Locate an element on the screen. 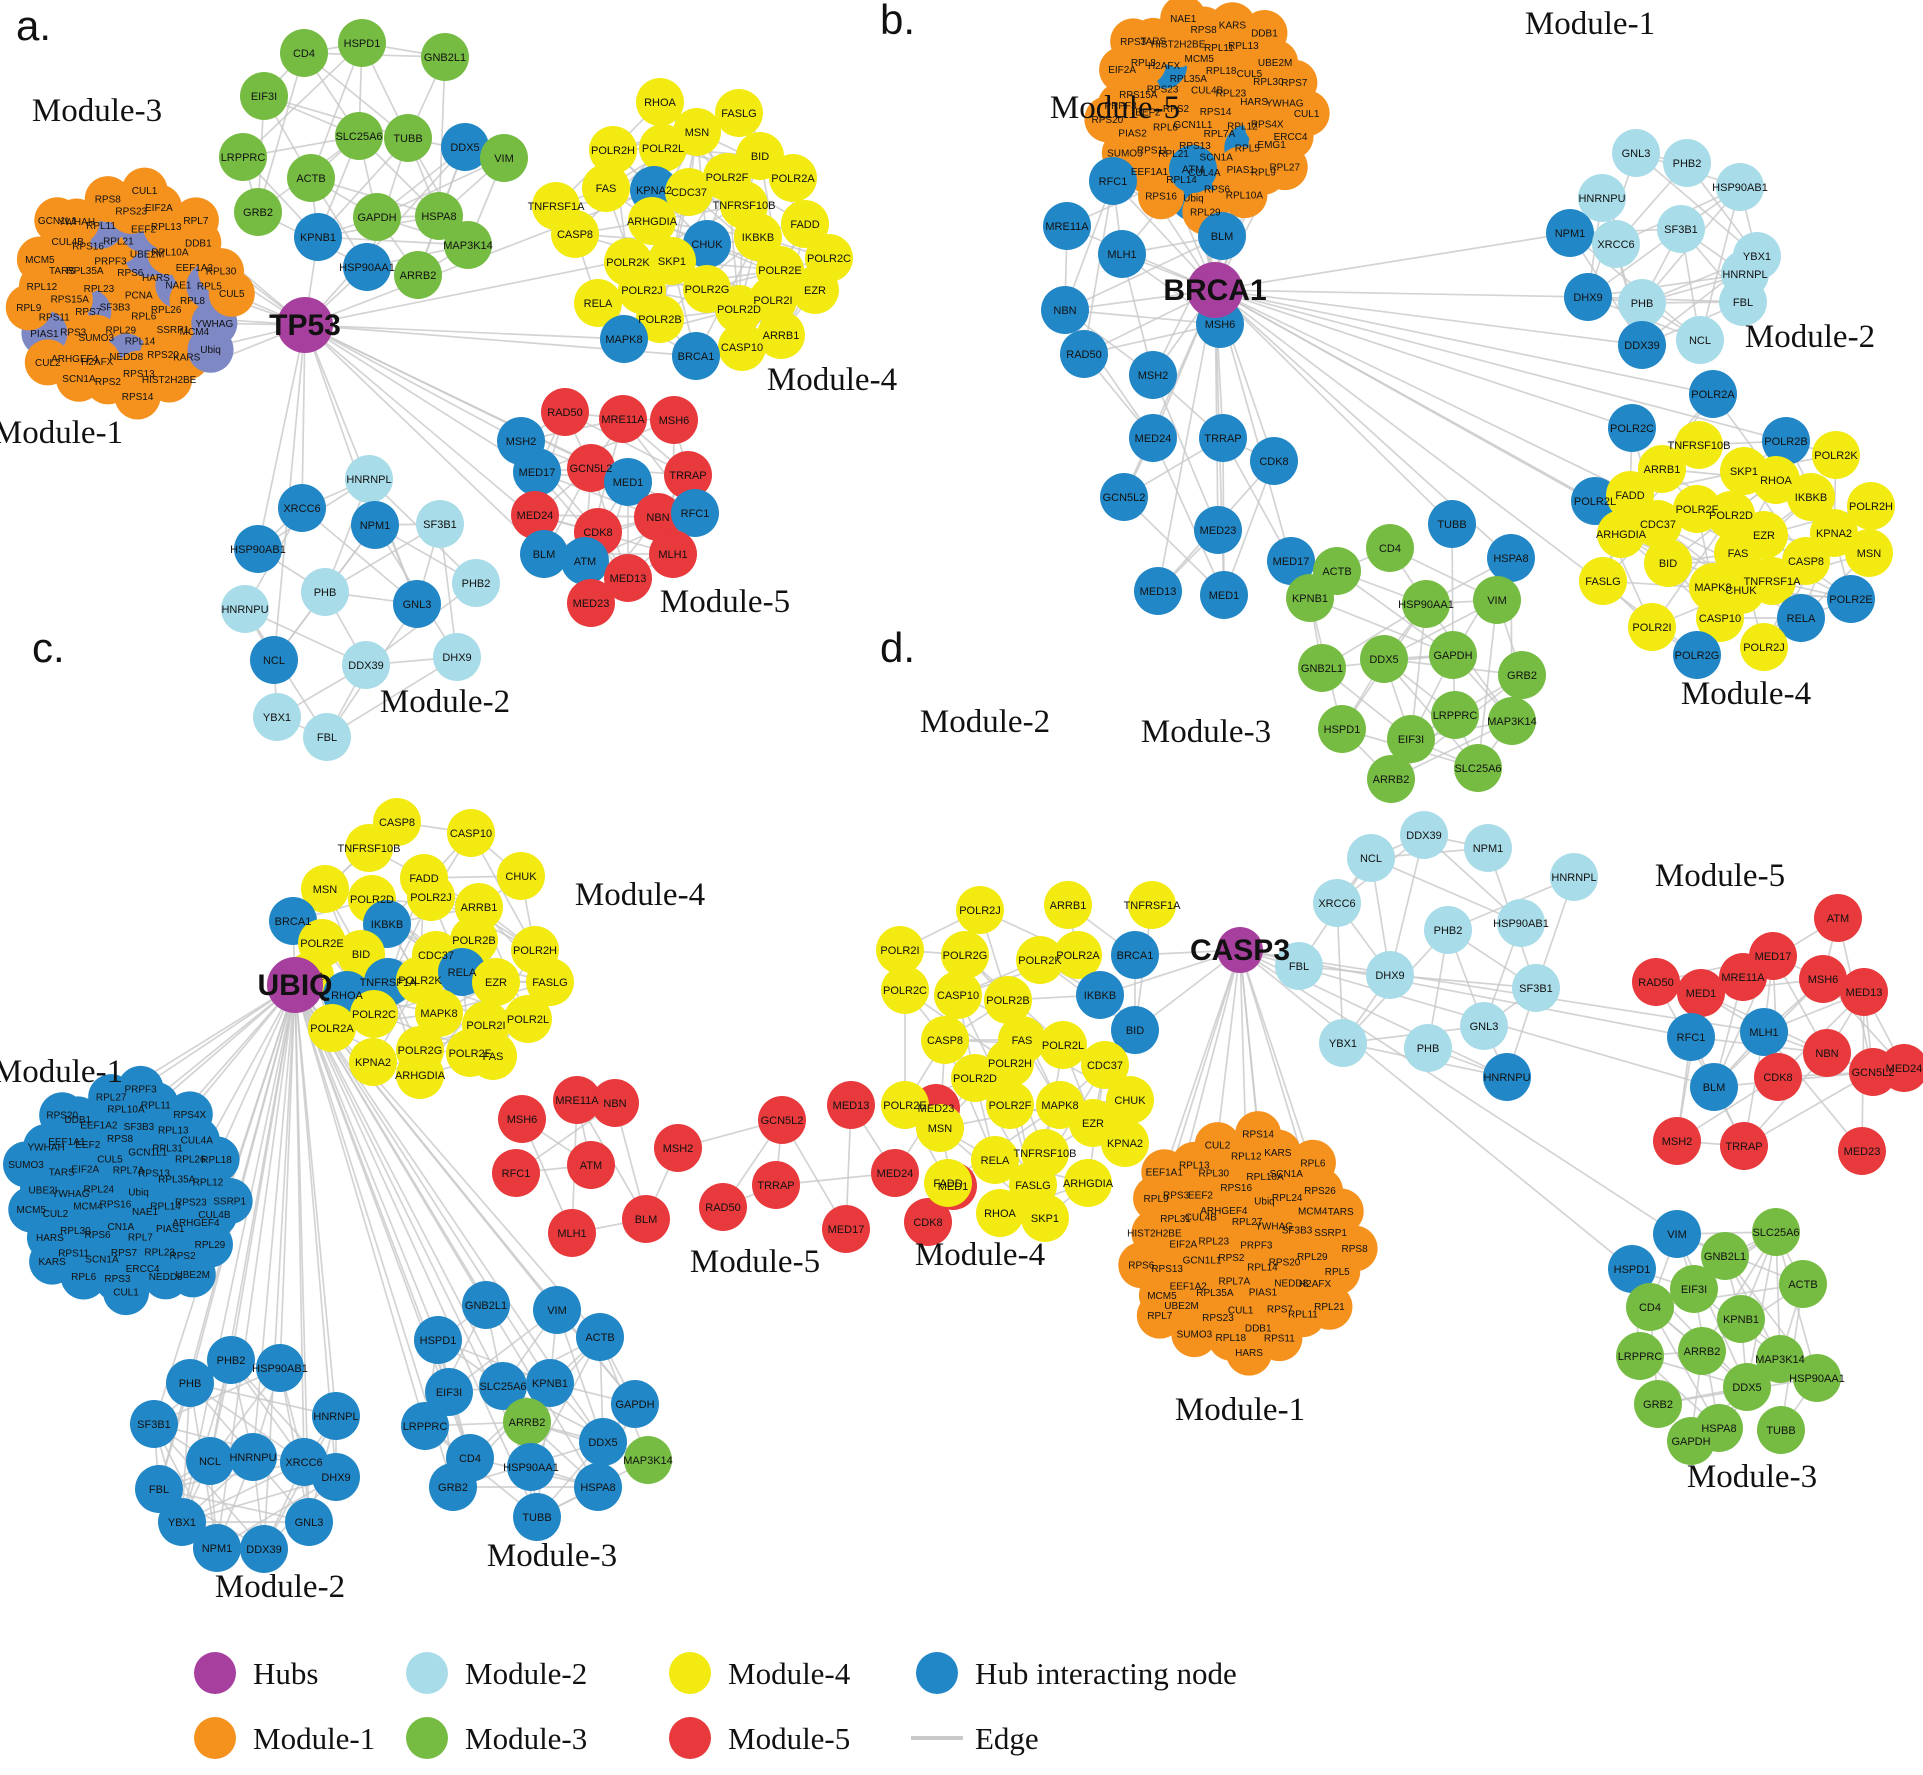  node-GNB2L1 is located at coordinates (1725, 1256).